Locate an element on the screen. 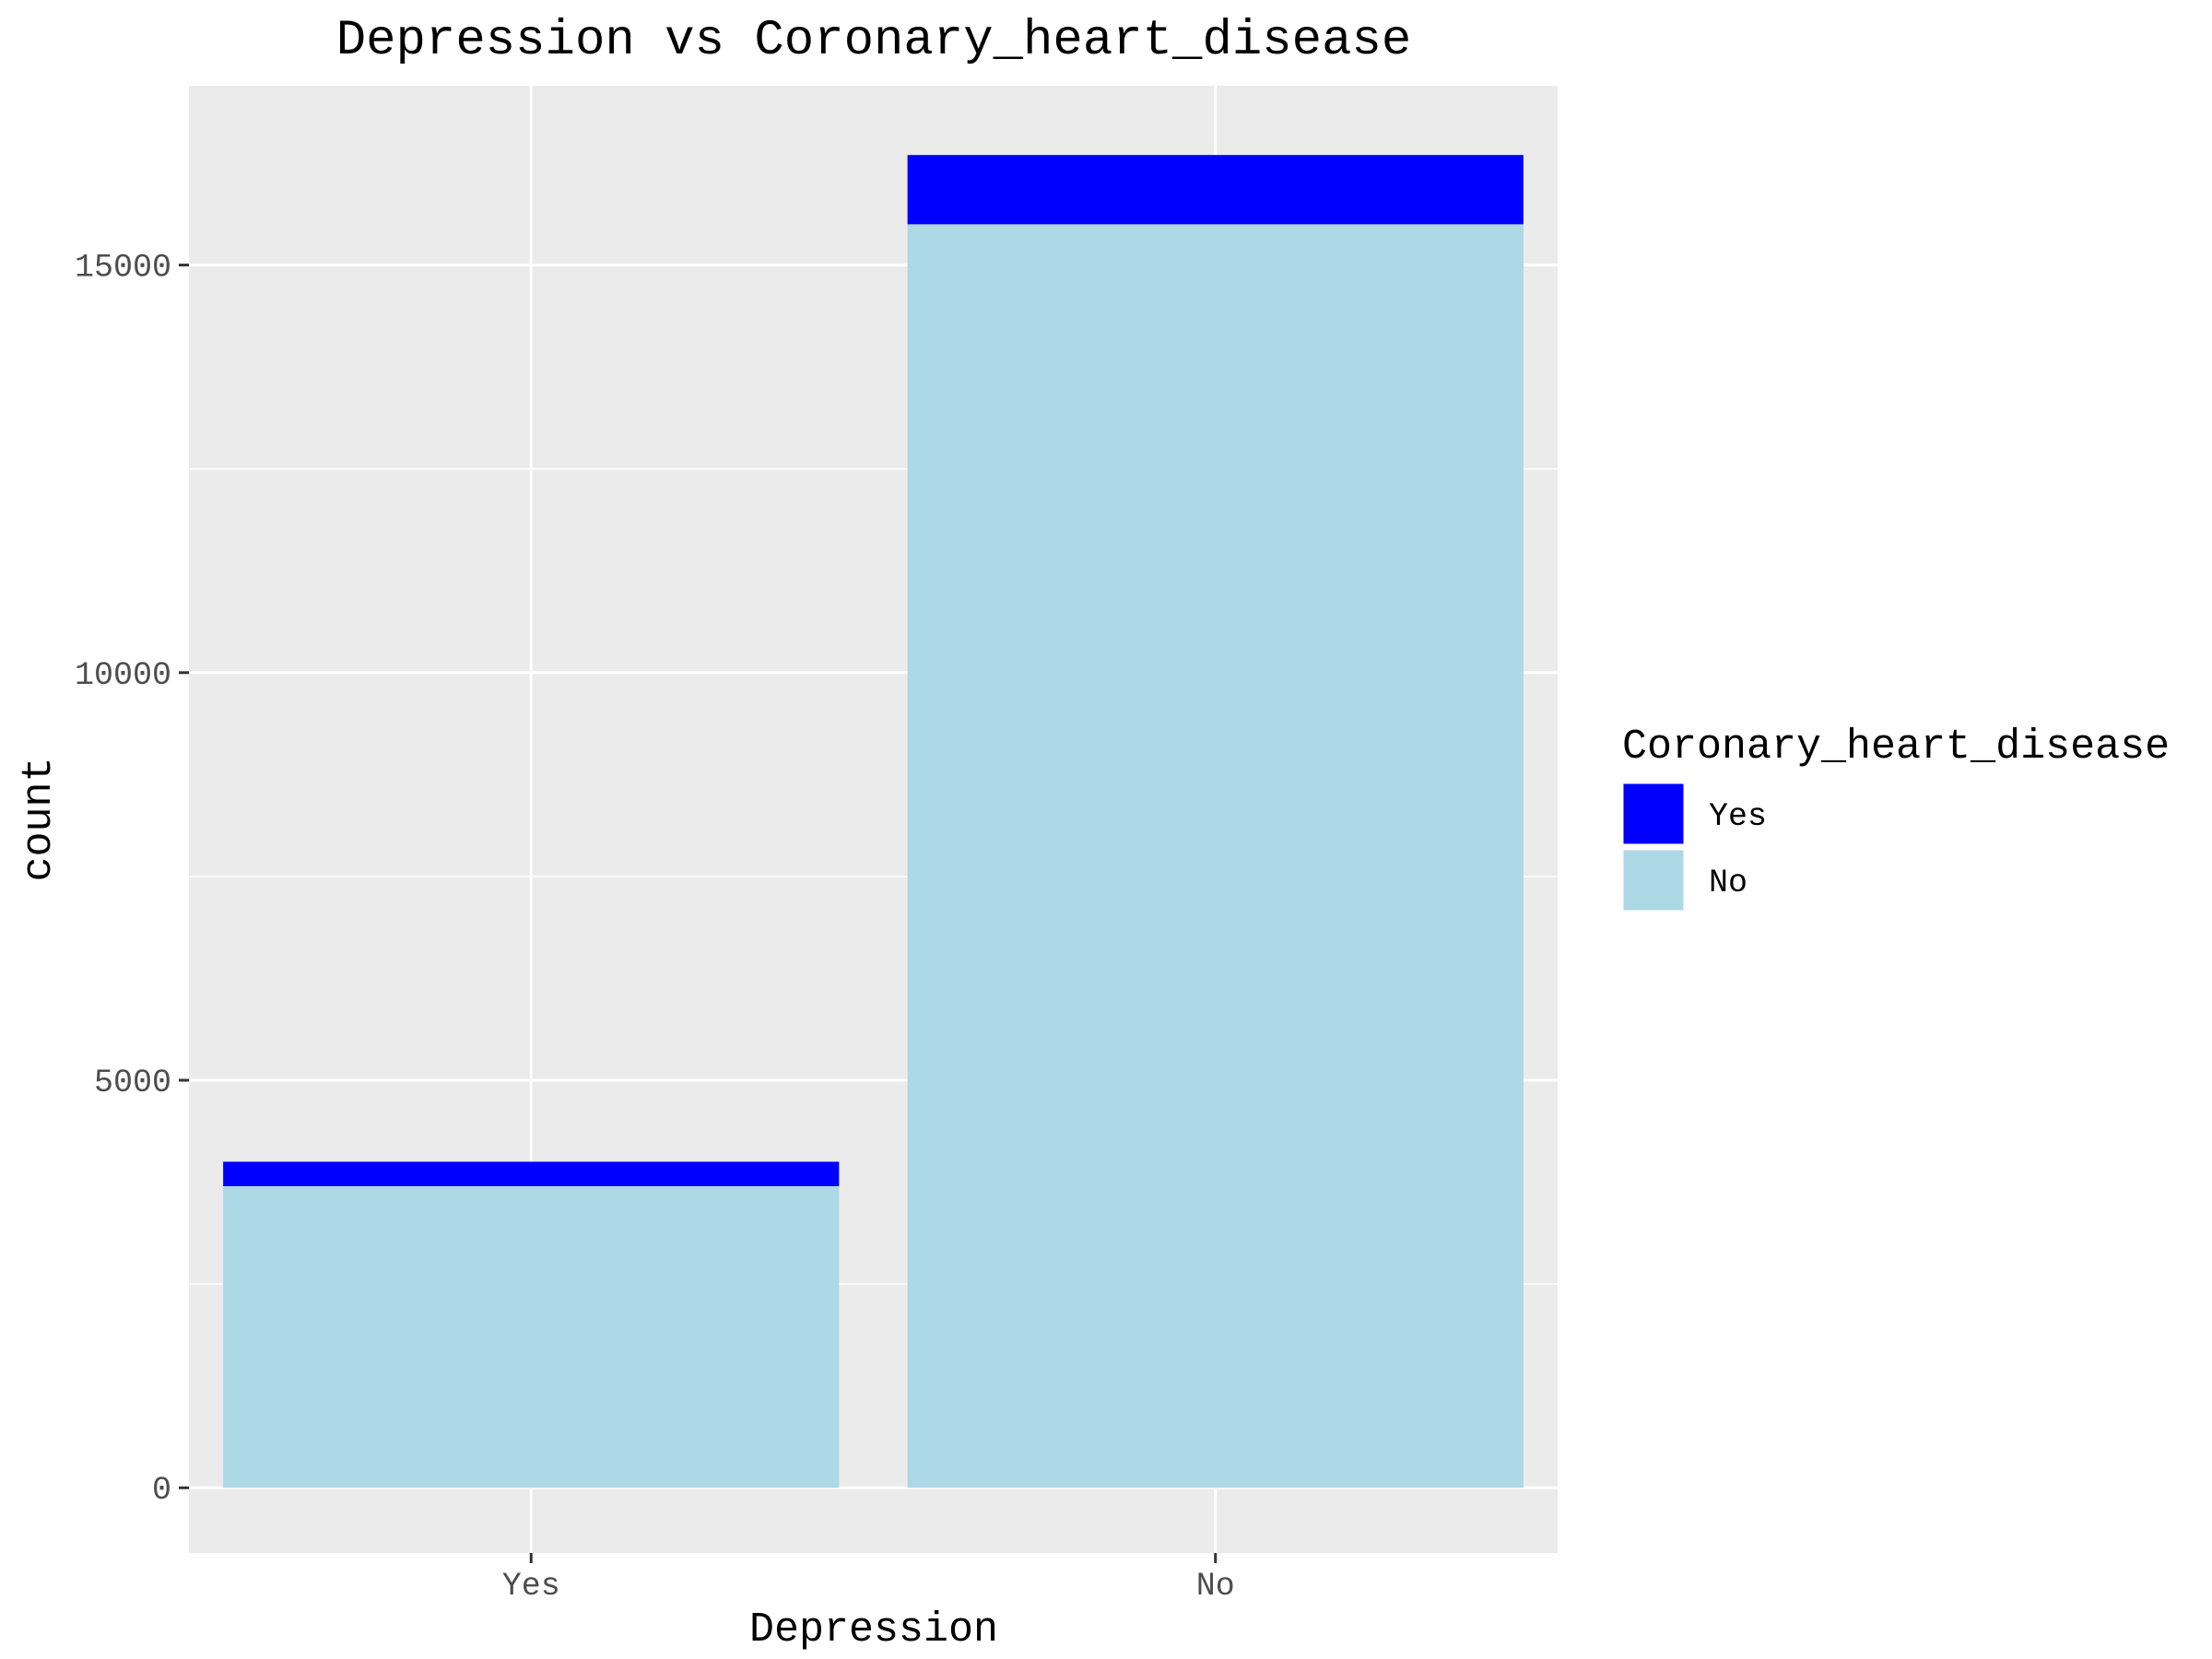 The image size is (2212, 1659). bar-no-yes is located at coordinates (1215, 190).